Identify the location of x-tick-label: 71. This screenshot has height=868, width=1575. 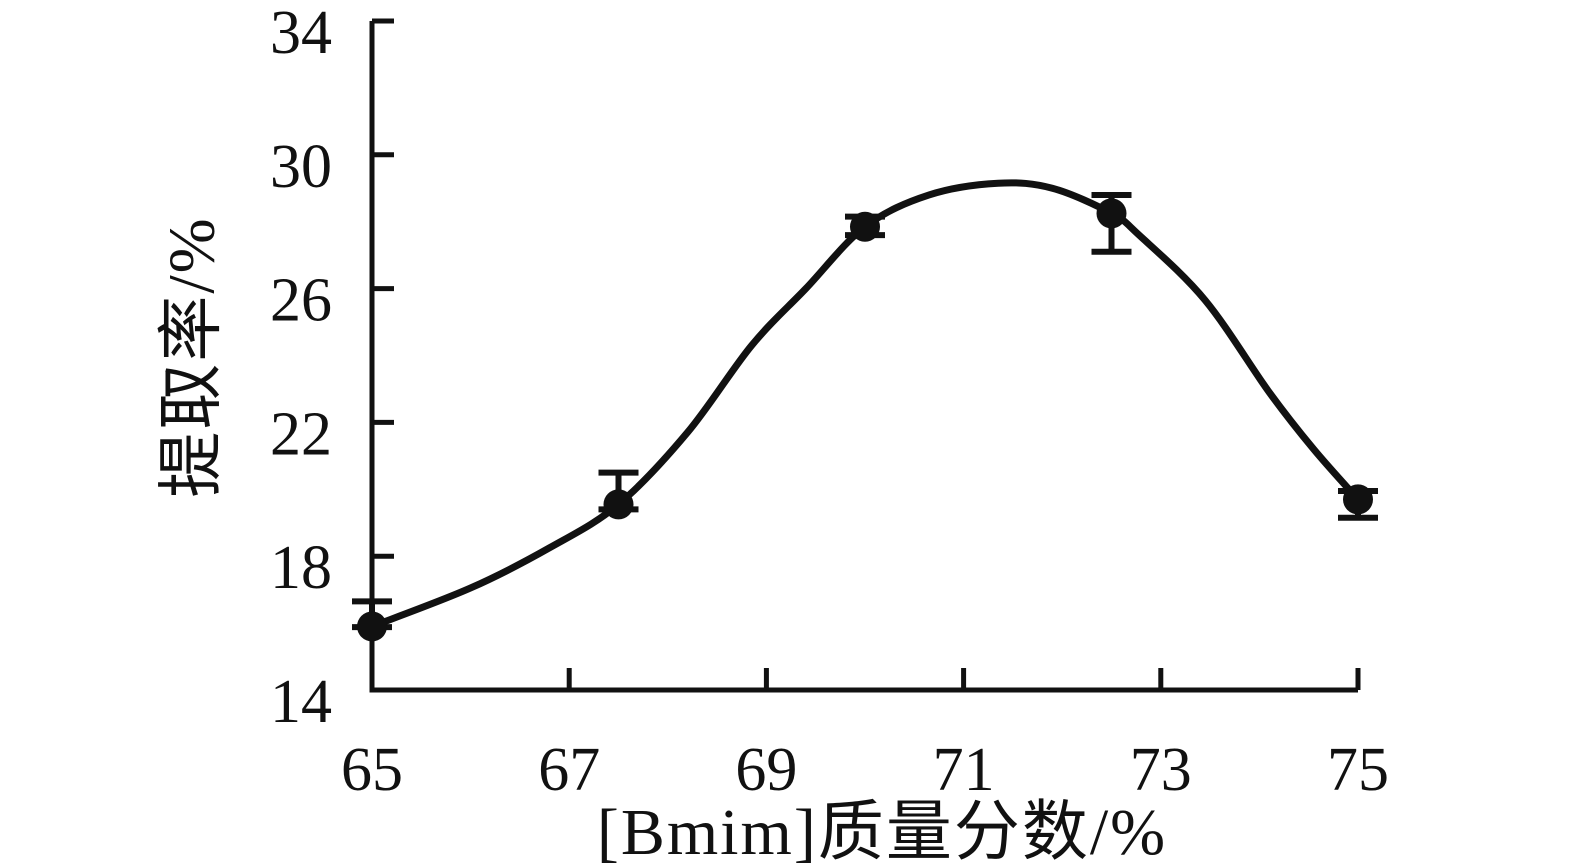
(964, 770).